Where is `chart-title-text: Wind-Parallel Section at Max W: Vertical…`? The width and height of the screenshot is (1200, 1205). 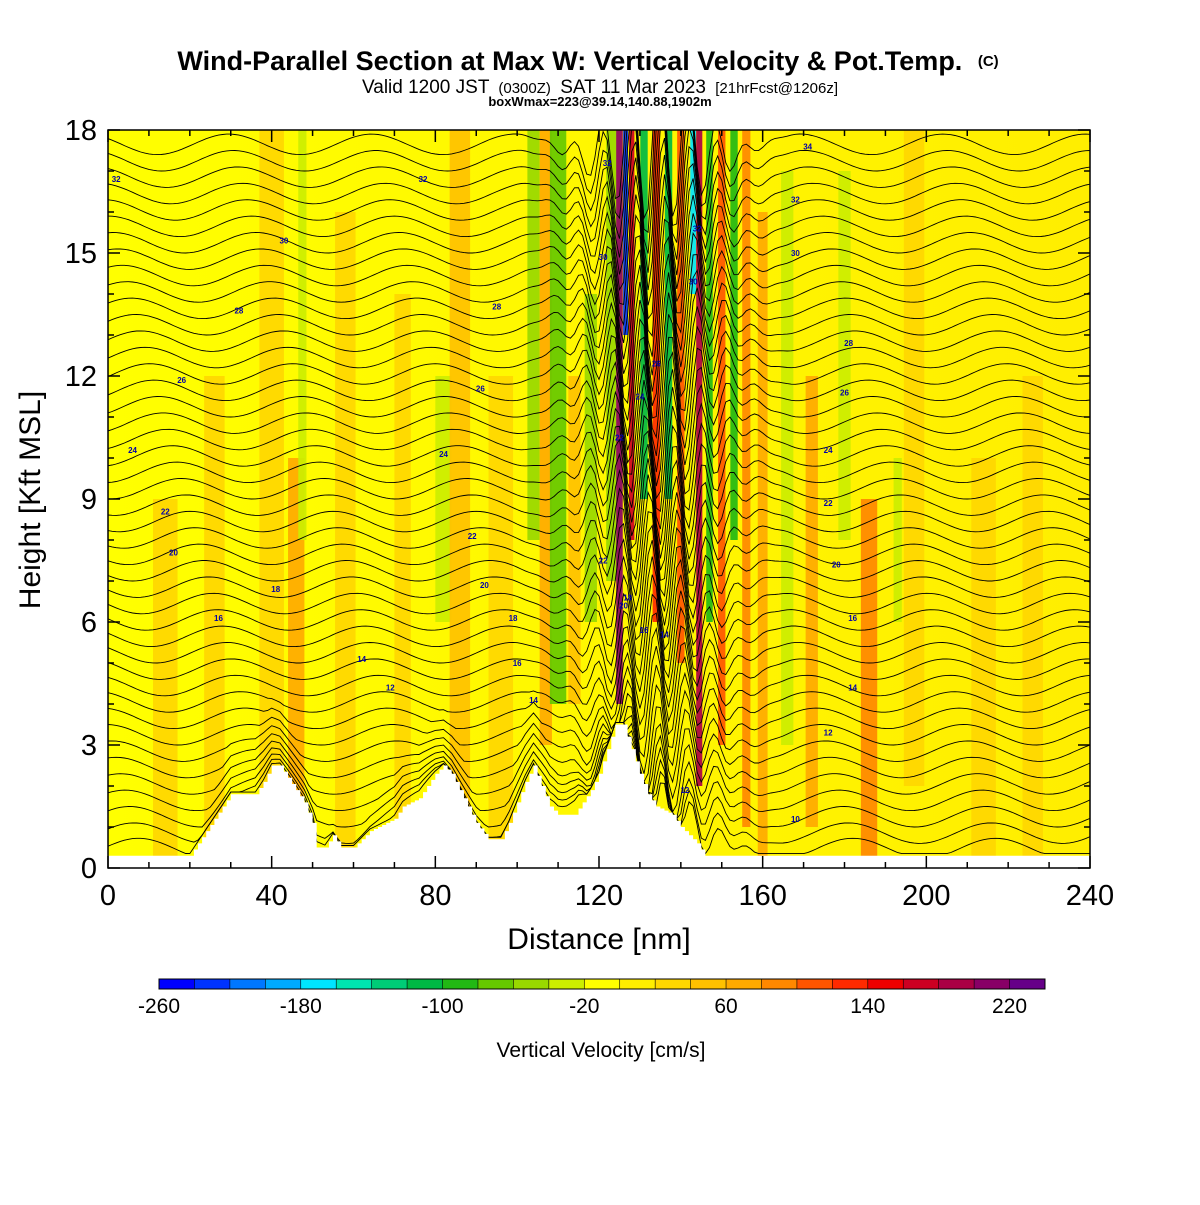
chart-title-text: Wind-Parallel Section at Max W: Vertical… is located at coordinates (569, 61).